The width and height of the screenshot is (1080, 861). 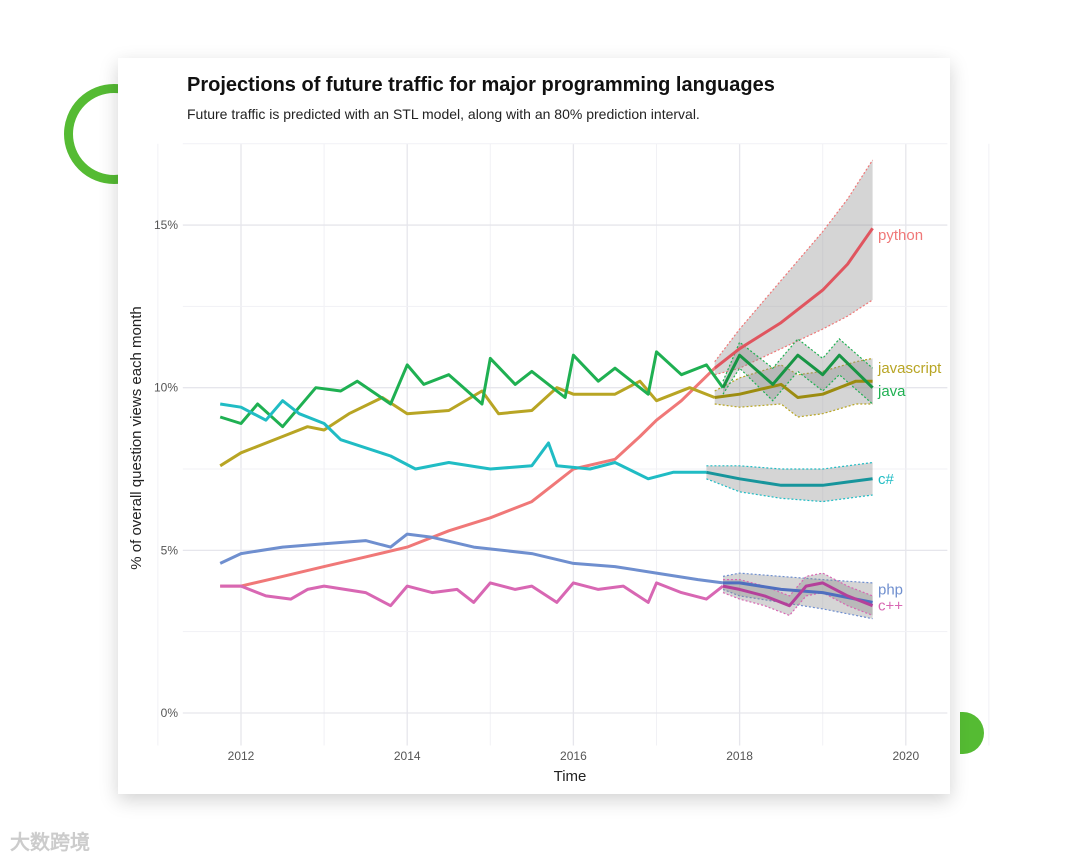 What do you see at coordinates (170, 550) in the screenshot?
I see `y-tick-label: 5%` at bounding box center [170, 550].